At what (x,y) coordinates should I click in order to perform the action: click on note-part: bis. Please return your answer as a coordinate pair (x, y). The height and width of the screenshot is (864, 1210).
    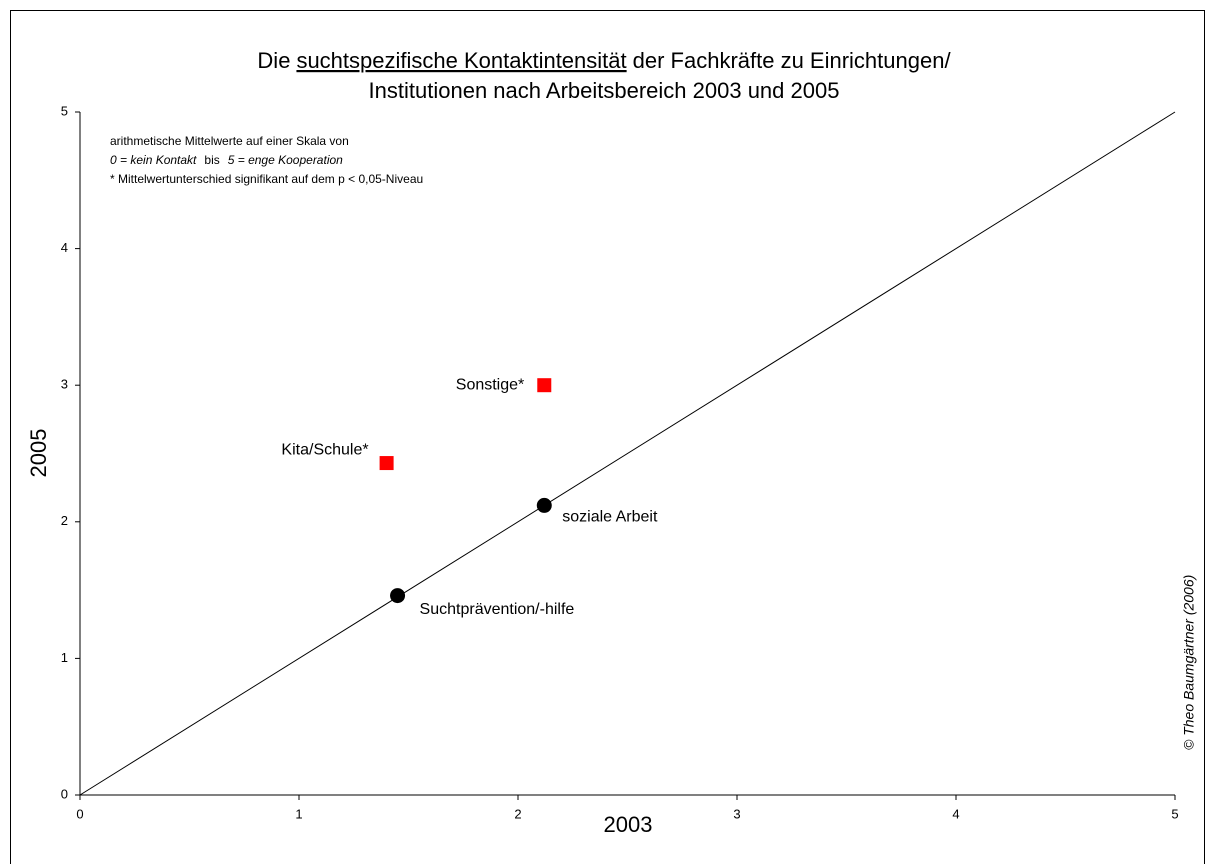
    Looking at the image, I should click on (211, 160).